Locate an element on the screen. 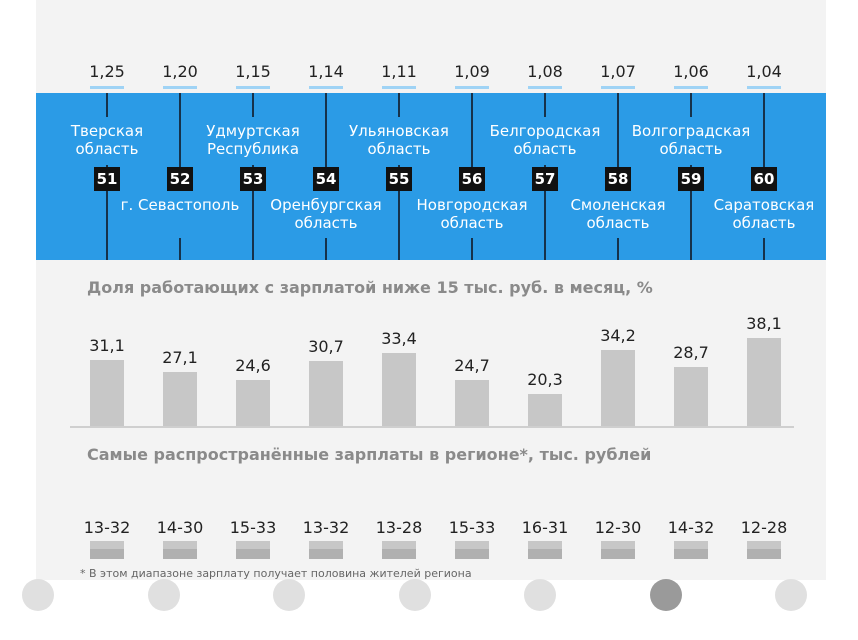 The width and height of the screenshot is (858, 640). region-name: Волгоградская область is located at coordinates (691, 140).